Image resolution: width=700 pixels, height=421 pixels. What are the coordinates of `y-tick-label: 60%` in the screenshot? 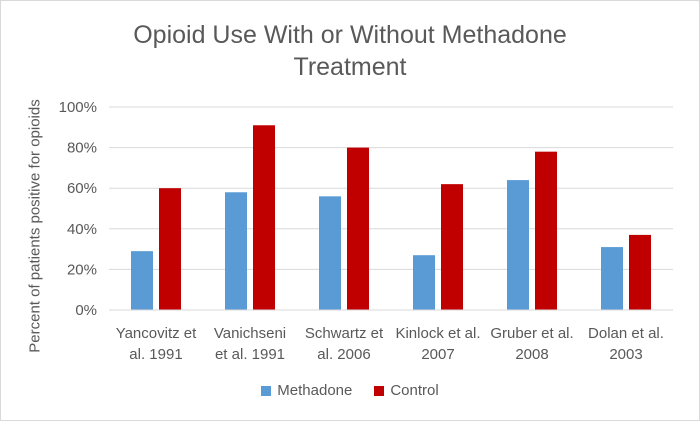 It's located at (82, 188).